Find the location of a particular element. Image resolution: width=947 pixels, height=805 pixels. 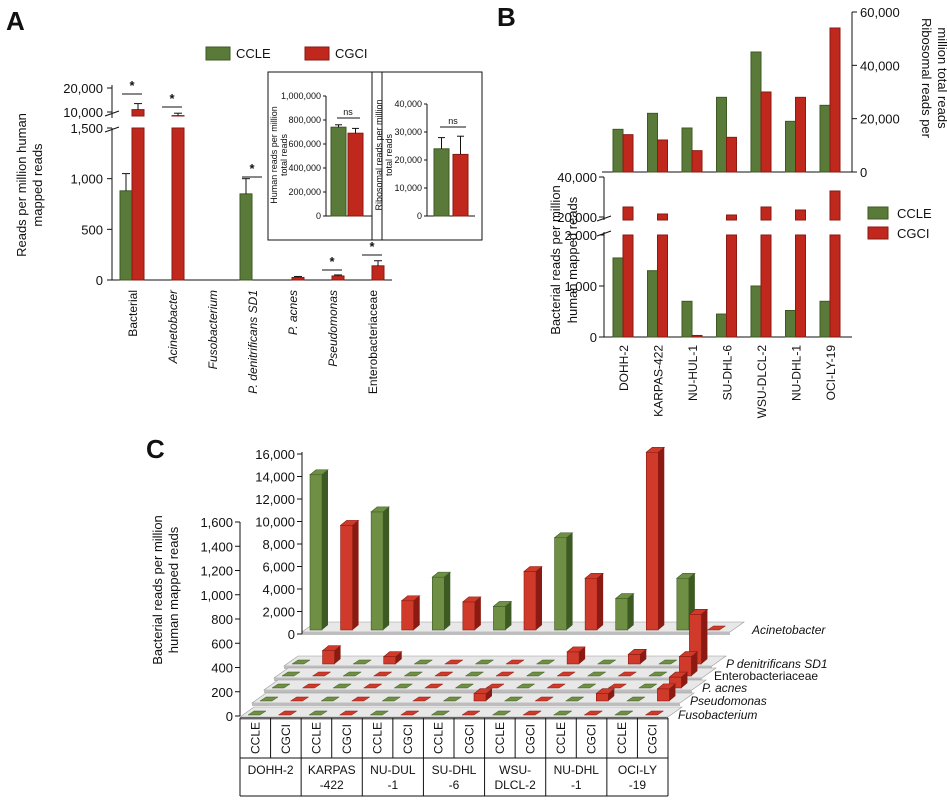

panel-c-floor is located at coordinates (492, 671).